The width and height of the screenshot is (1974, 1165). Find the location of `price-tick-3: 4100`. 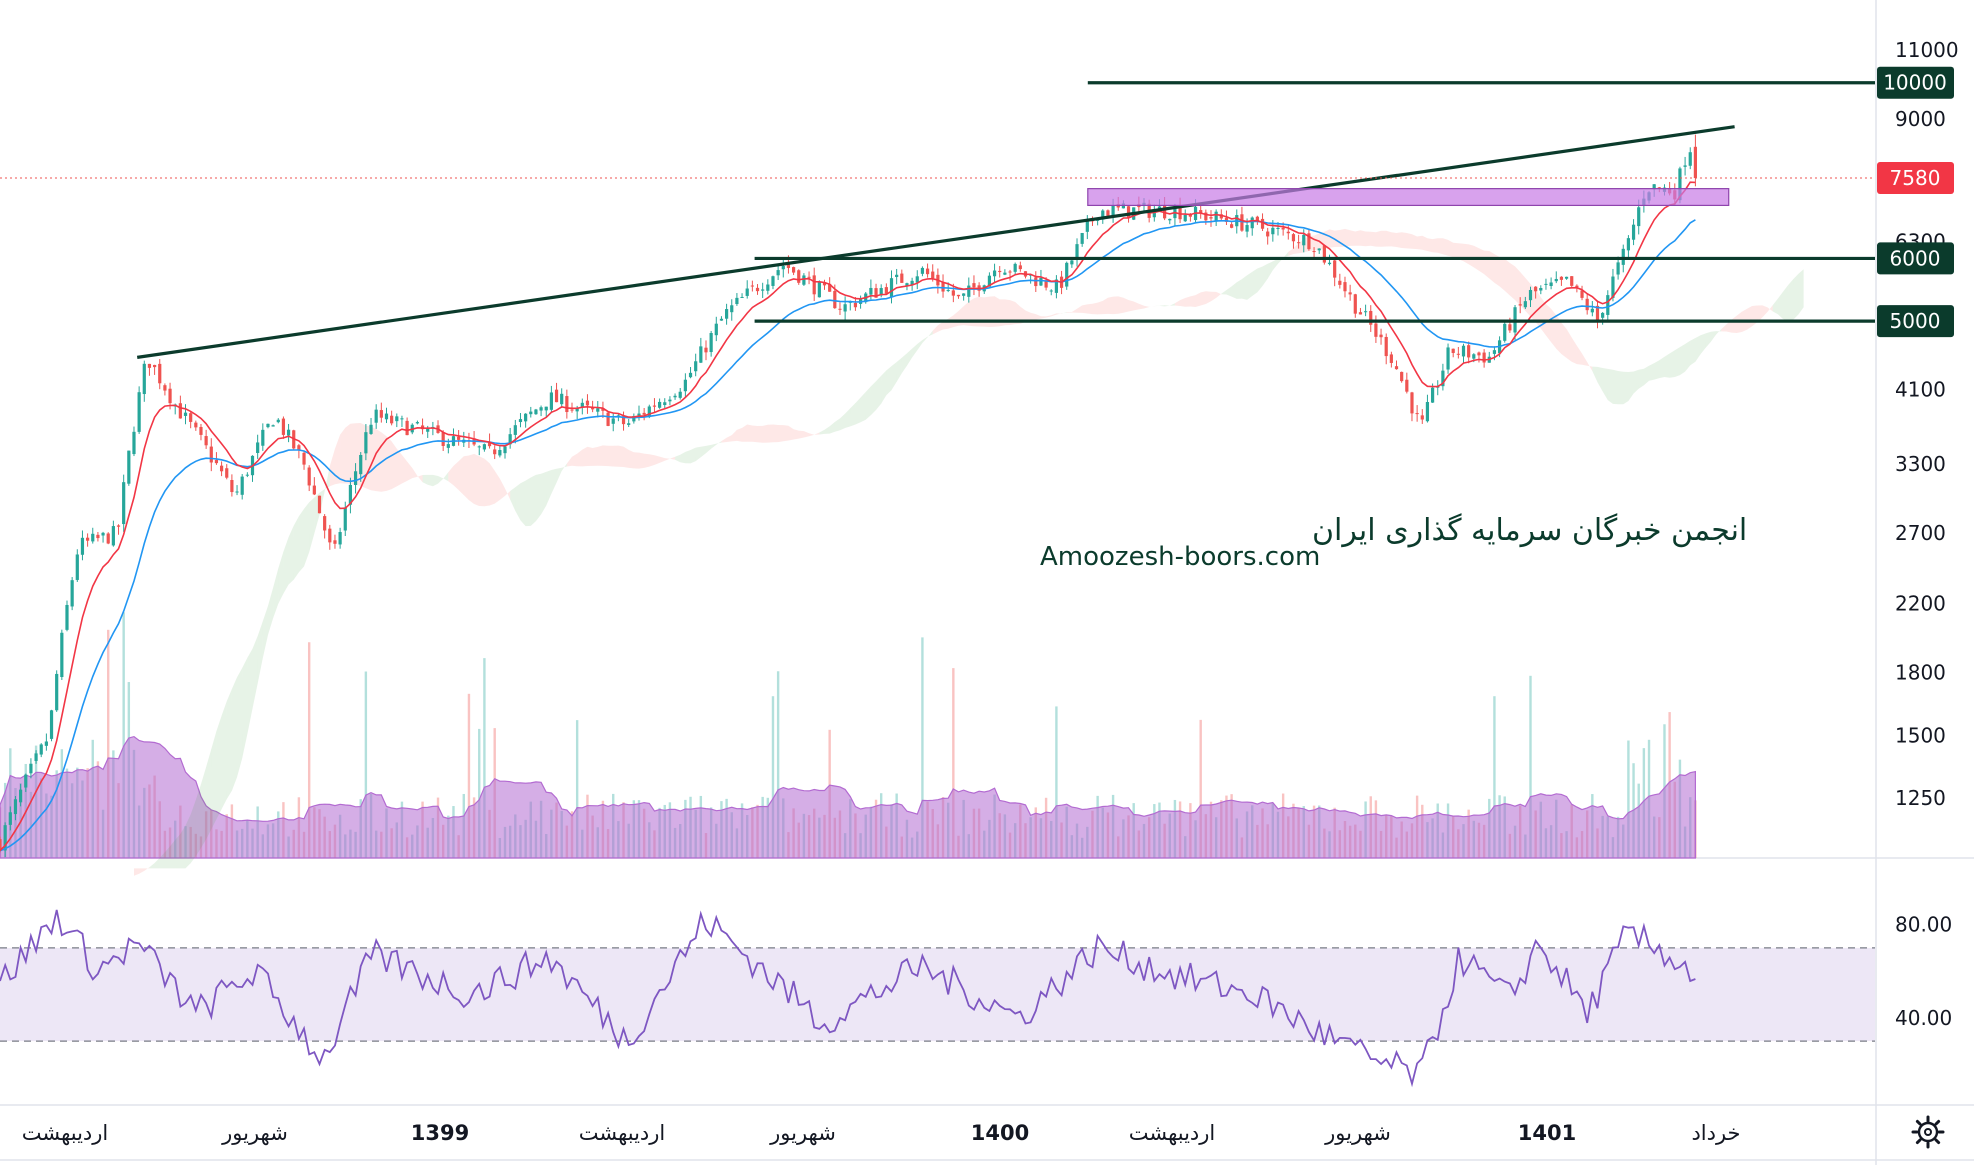

price-tick-3: 4100 is located at coordinates (1920, 389).